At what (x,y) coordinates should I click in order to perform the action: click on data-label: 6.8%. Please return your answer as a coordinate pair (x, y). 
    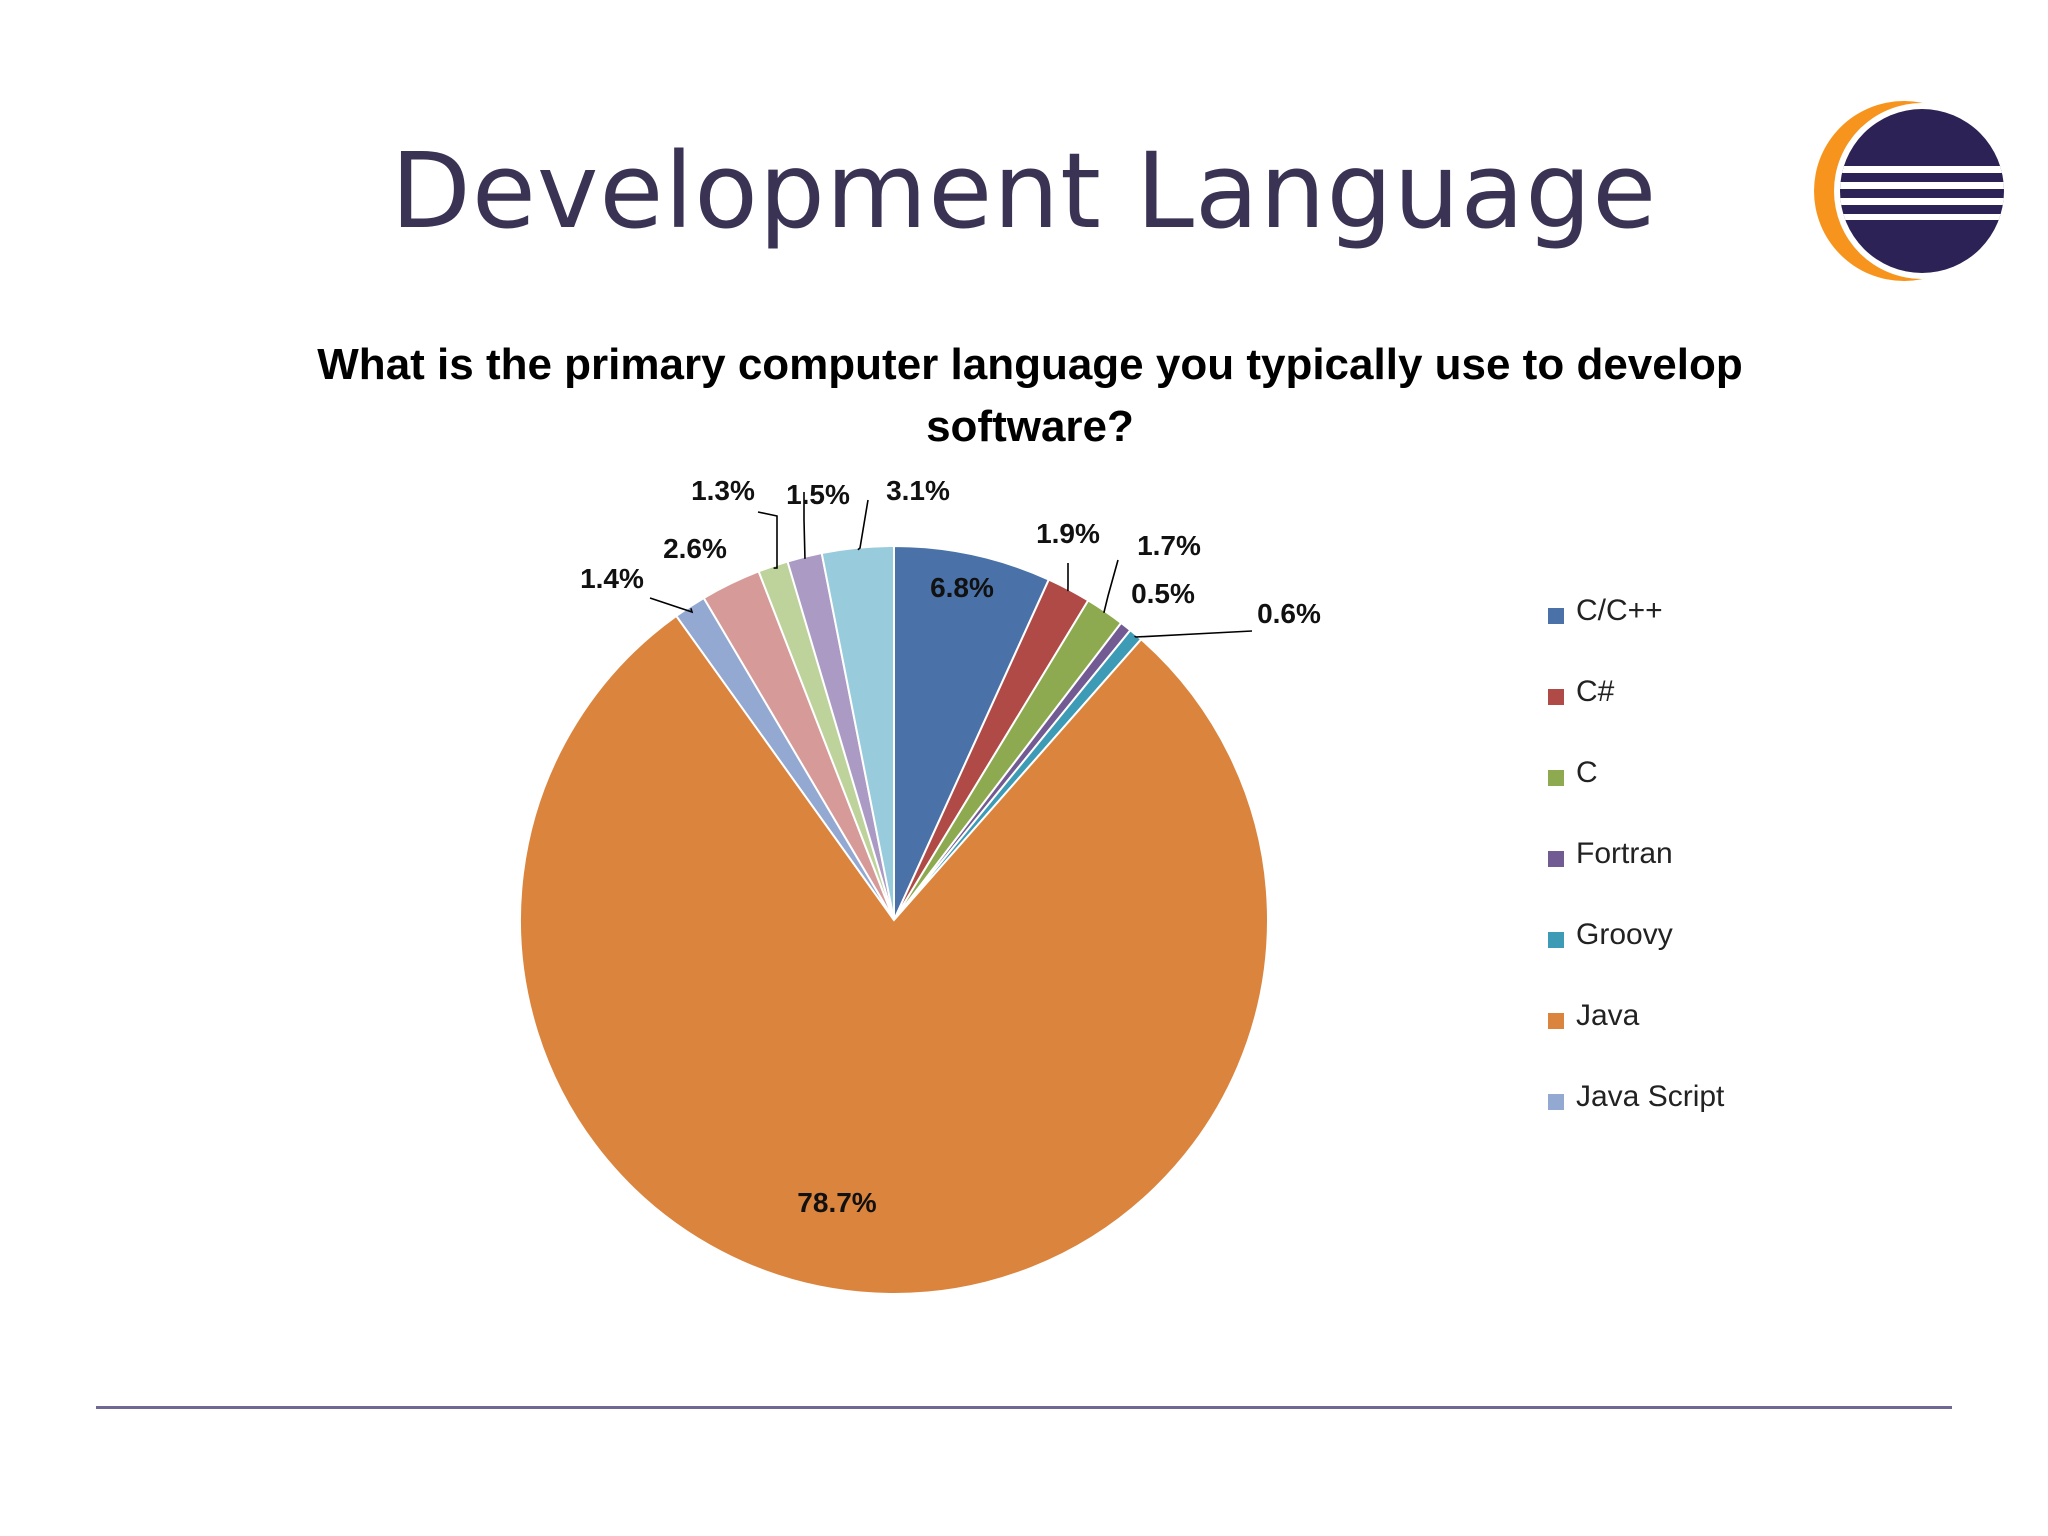
    Looking at the image, I should click on (962, 587).